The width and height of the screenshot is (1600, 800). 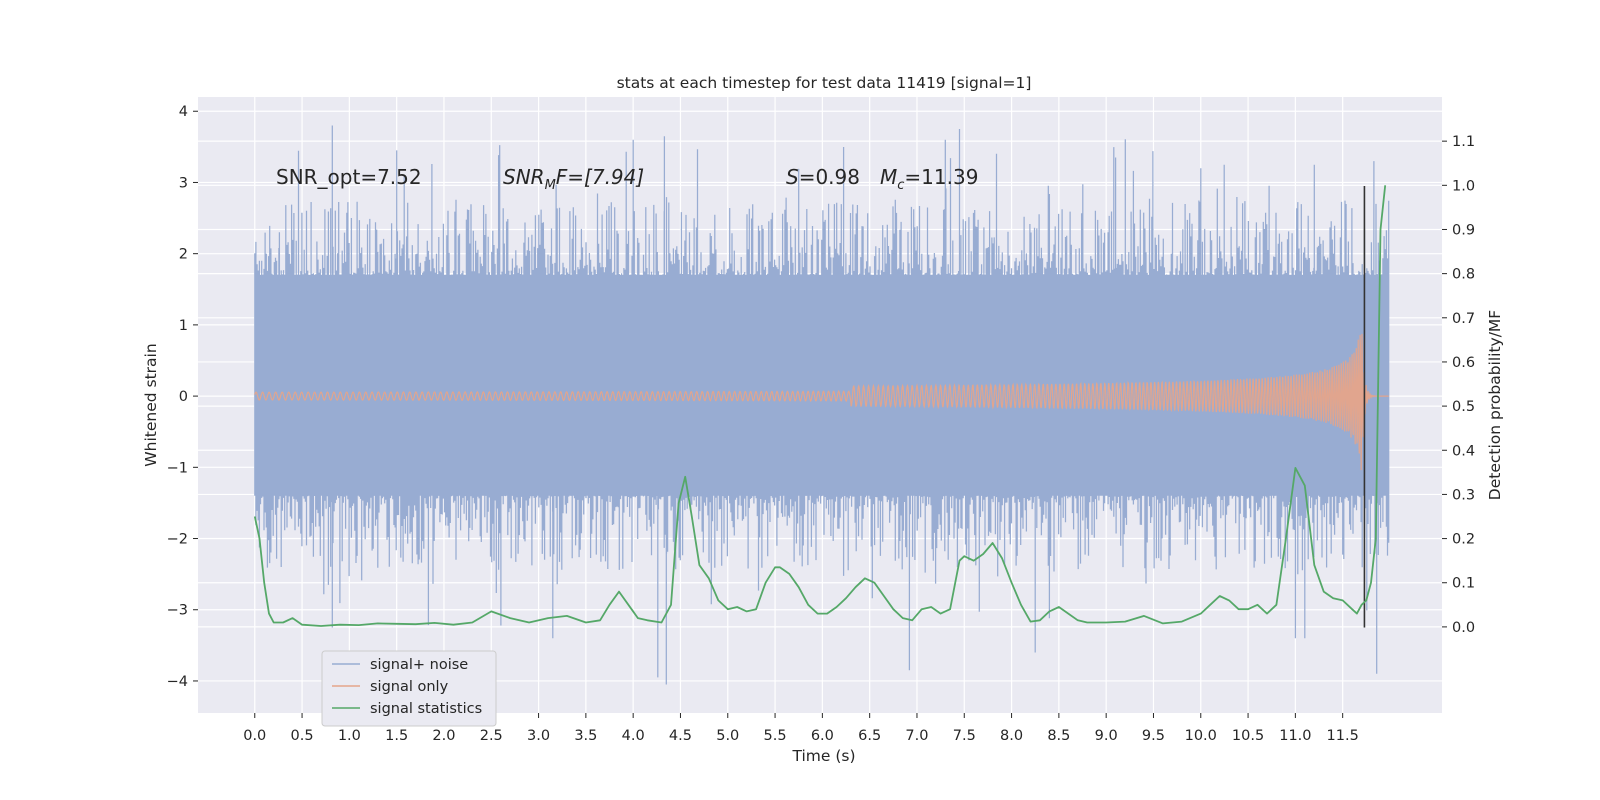 I want to click on legend-label-noise: signal+ noise, so click(x=419, y=665).